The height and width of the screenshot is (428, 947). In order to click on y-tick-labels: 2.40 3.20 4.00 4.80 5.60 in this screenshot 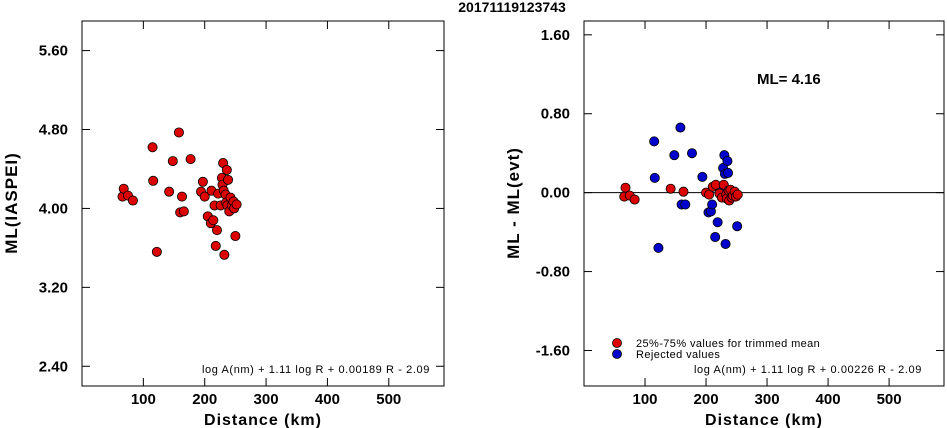, I will do `click(53, 209)`.